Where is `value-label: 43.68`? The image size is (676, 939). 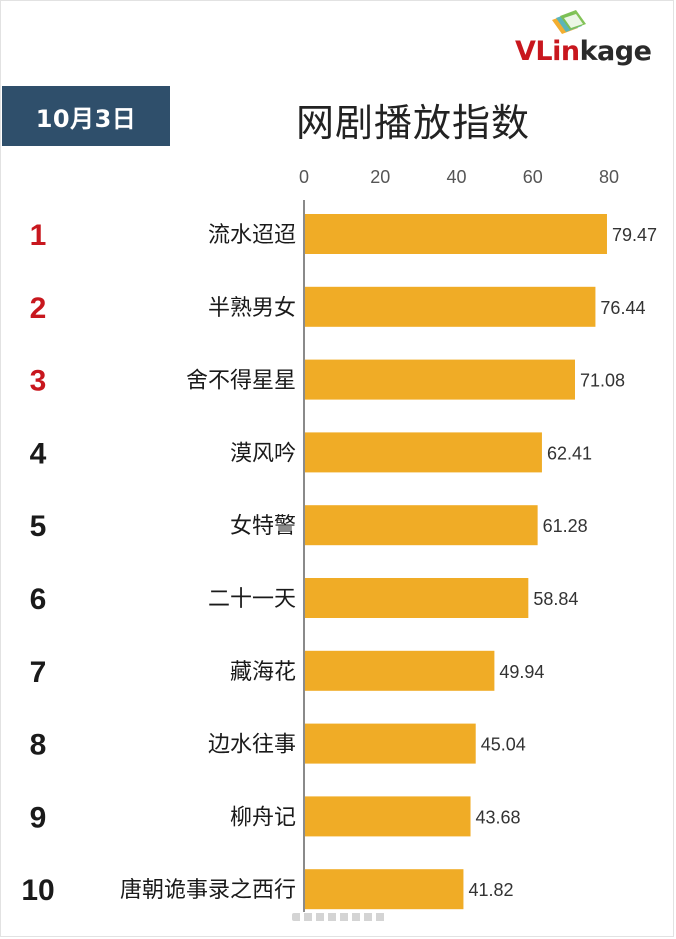 value-label: 43.68 is located at coordinates (498, 817).